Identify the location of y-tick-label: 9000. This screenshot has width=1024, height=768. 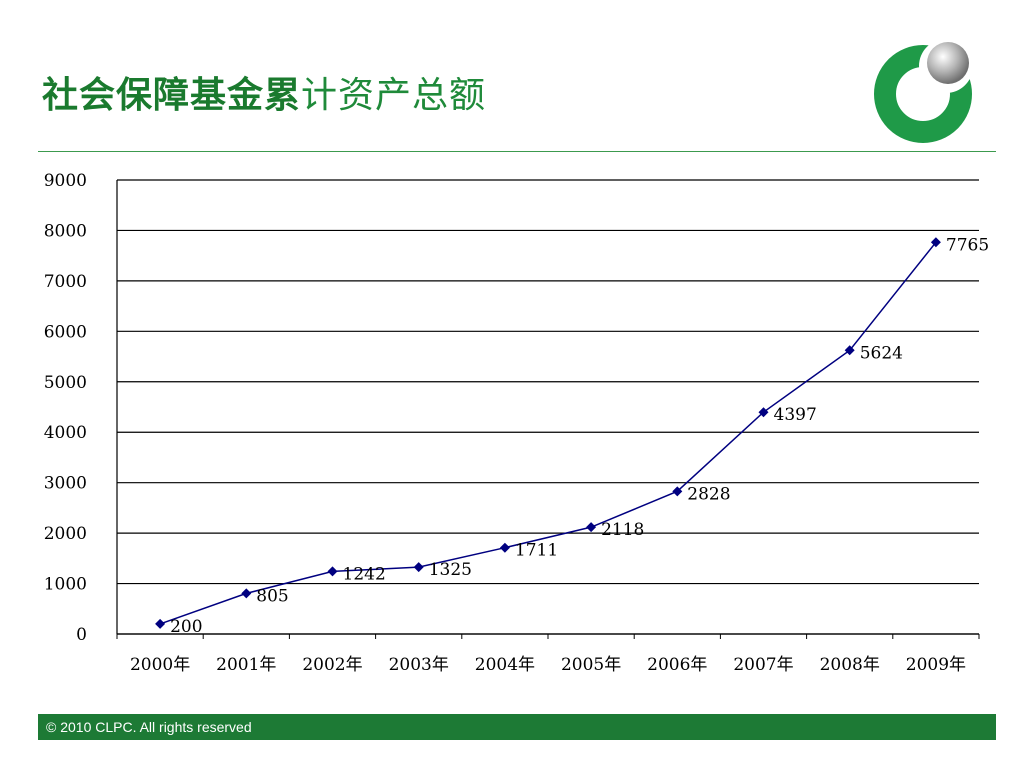
(65, 181).